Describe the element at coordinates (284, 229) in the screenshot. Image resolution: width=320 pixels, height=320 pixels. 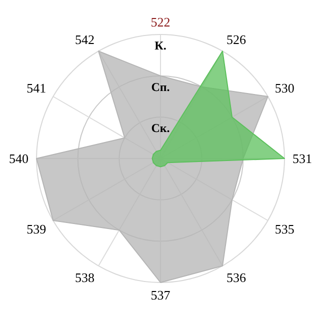
I see `spoke-label: 535` at that location.